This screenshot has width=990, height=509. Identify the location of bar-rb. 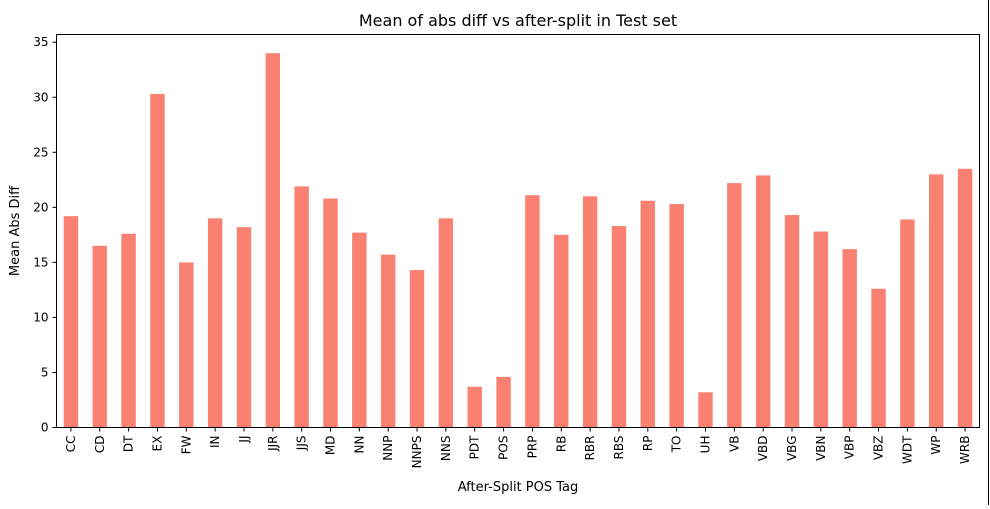
(561, 331).